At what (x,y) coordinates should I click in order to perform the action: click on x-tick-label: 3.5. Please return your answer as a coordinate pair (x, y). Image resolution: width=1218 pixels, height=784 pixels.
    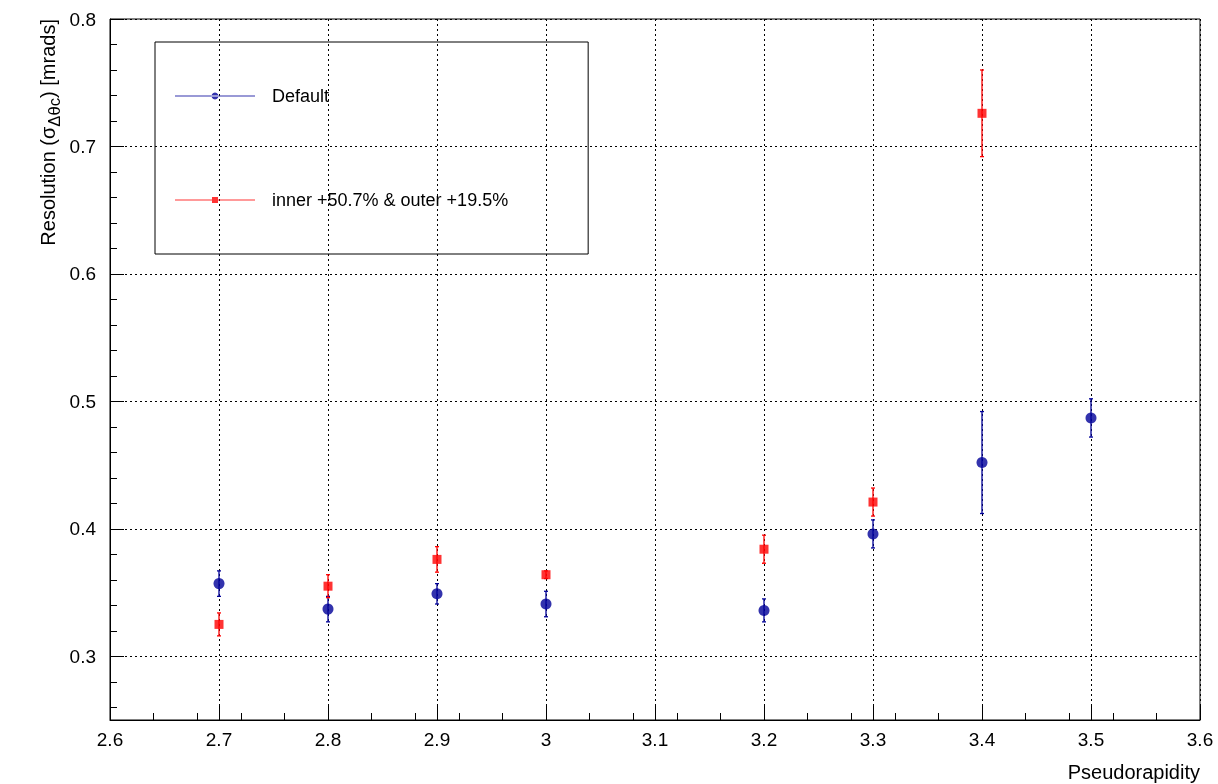
    Looking at the image, I should click on (1091, 739).